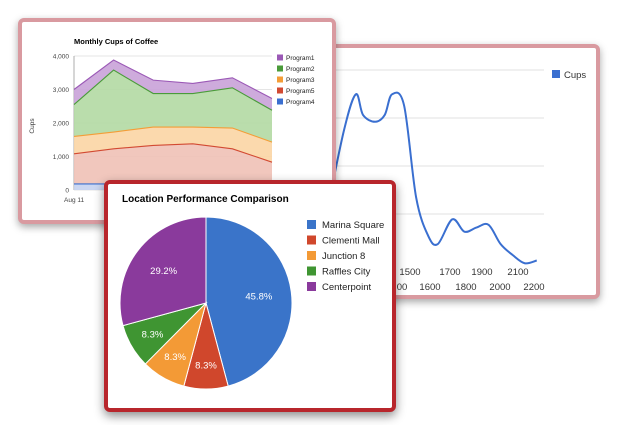  Describe the element at coordinates (300, 91) in the screenshot. I see `area-legend-label: Program5` at that location.